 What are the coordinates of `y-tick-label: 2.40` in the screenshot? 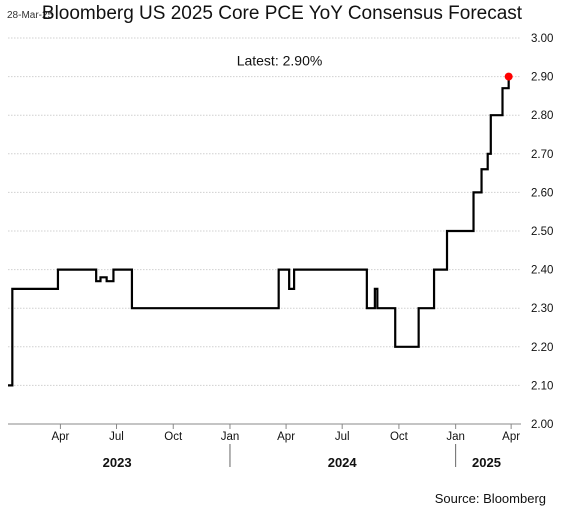 It's located at (542, 271).